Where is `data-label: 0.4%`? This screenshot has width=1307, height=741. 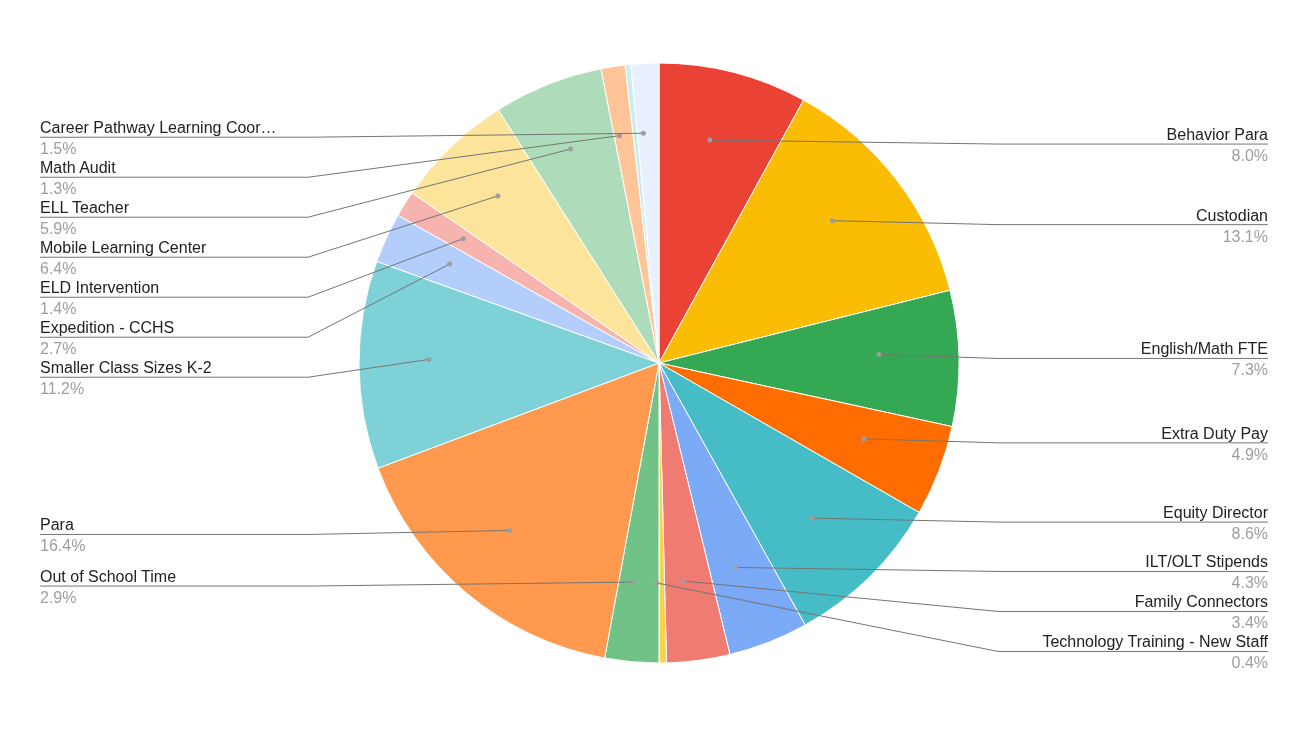 data-label: 0.4% is located at coordinates (1249, 663).